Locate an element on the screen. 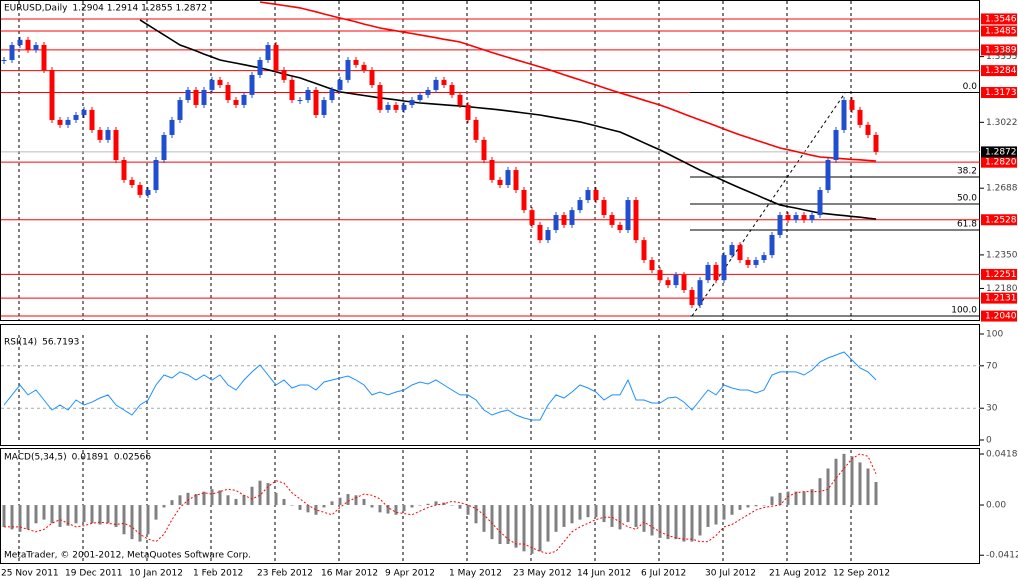 This screenshot has height=580, width=1018. x-tick-label: 9 Apr 2012 is located at coordinates (410, 574).